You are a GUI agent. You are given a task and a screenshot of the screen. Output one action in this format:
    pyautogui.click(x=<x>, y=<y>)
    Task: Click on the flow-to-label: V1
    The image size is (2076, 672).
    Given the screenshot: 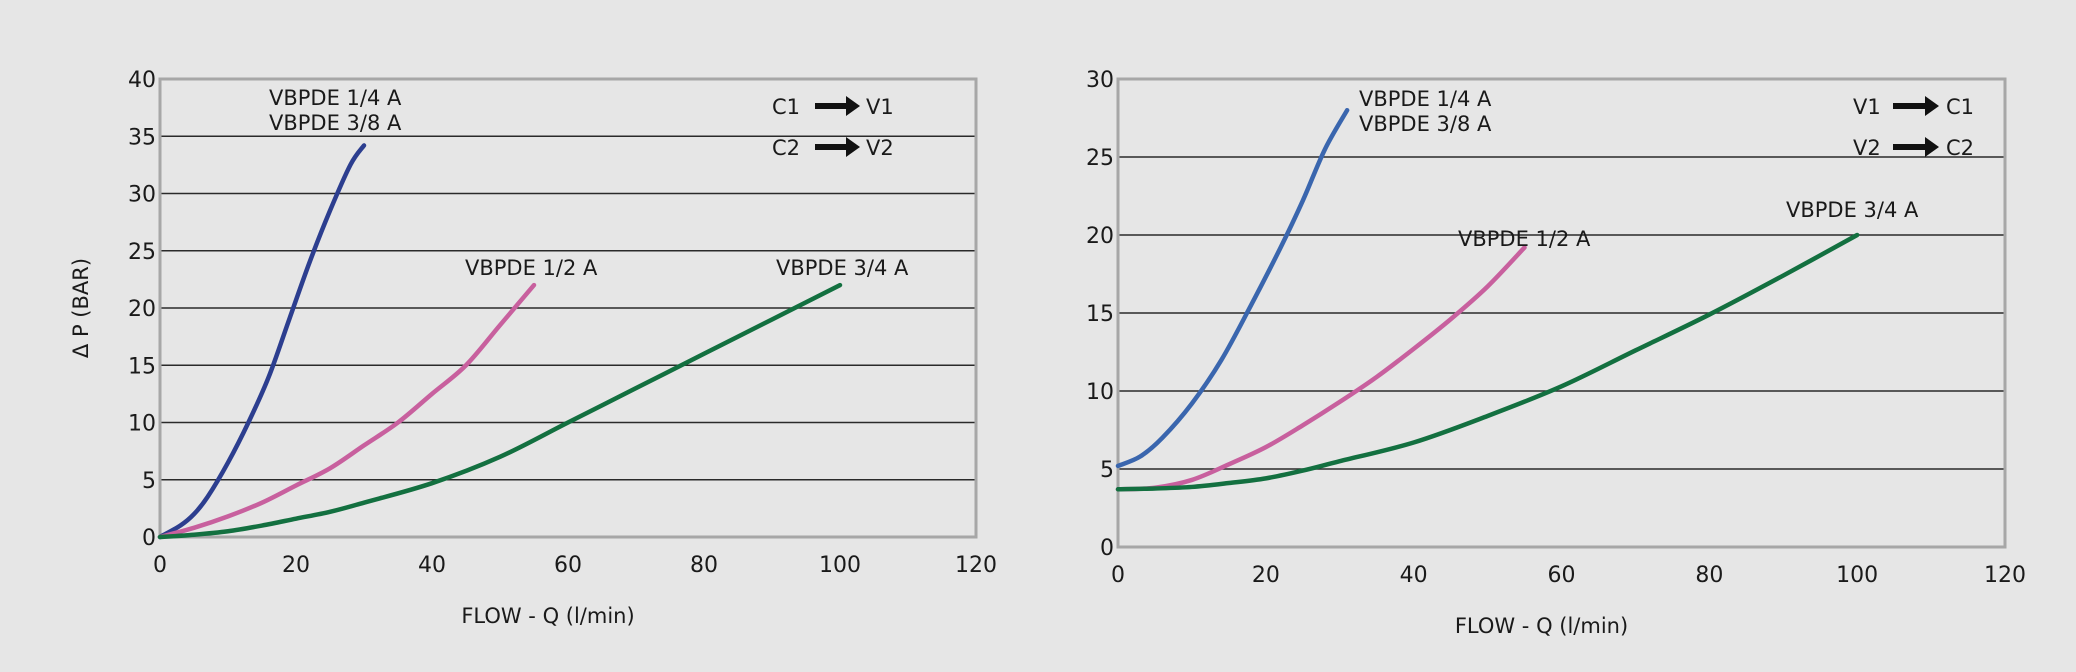 What is the action you would take?
    pyautogui.click(x=880, y=107)
    